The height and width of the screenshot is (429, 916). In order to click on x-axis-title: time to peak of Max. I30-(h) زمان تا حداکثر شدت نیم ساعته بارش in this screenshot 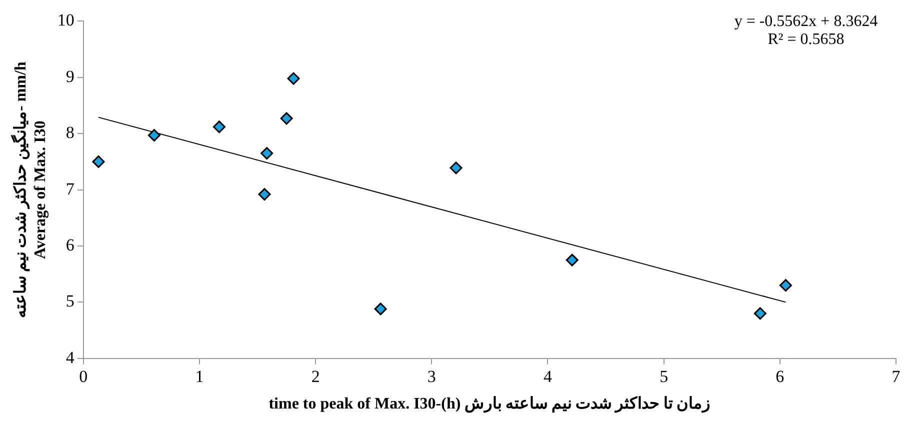, I will do `click(489, 405)`.